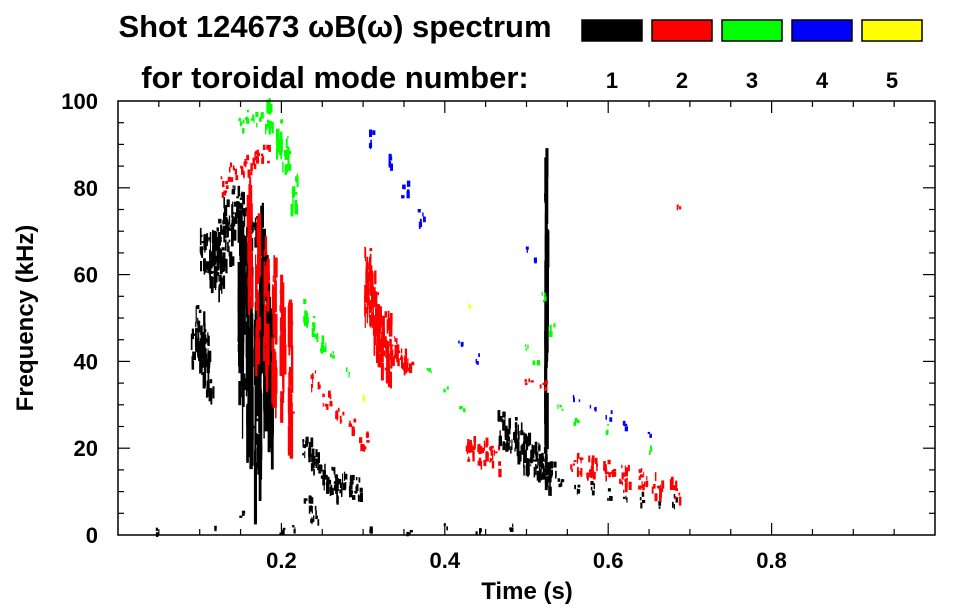  I want to click on y-axis-label: Frequency (kHz), so click(25, 318).